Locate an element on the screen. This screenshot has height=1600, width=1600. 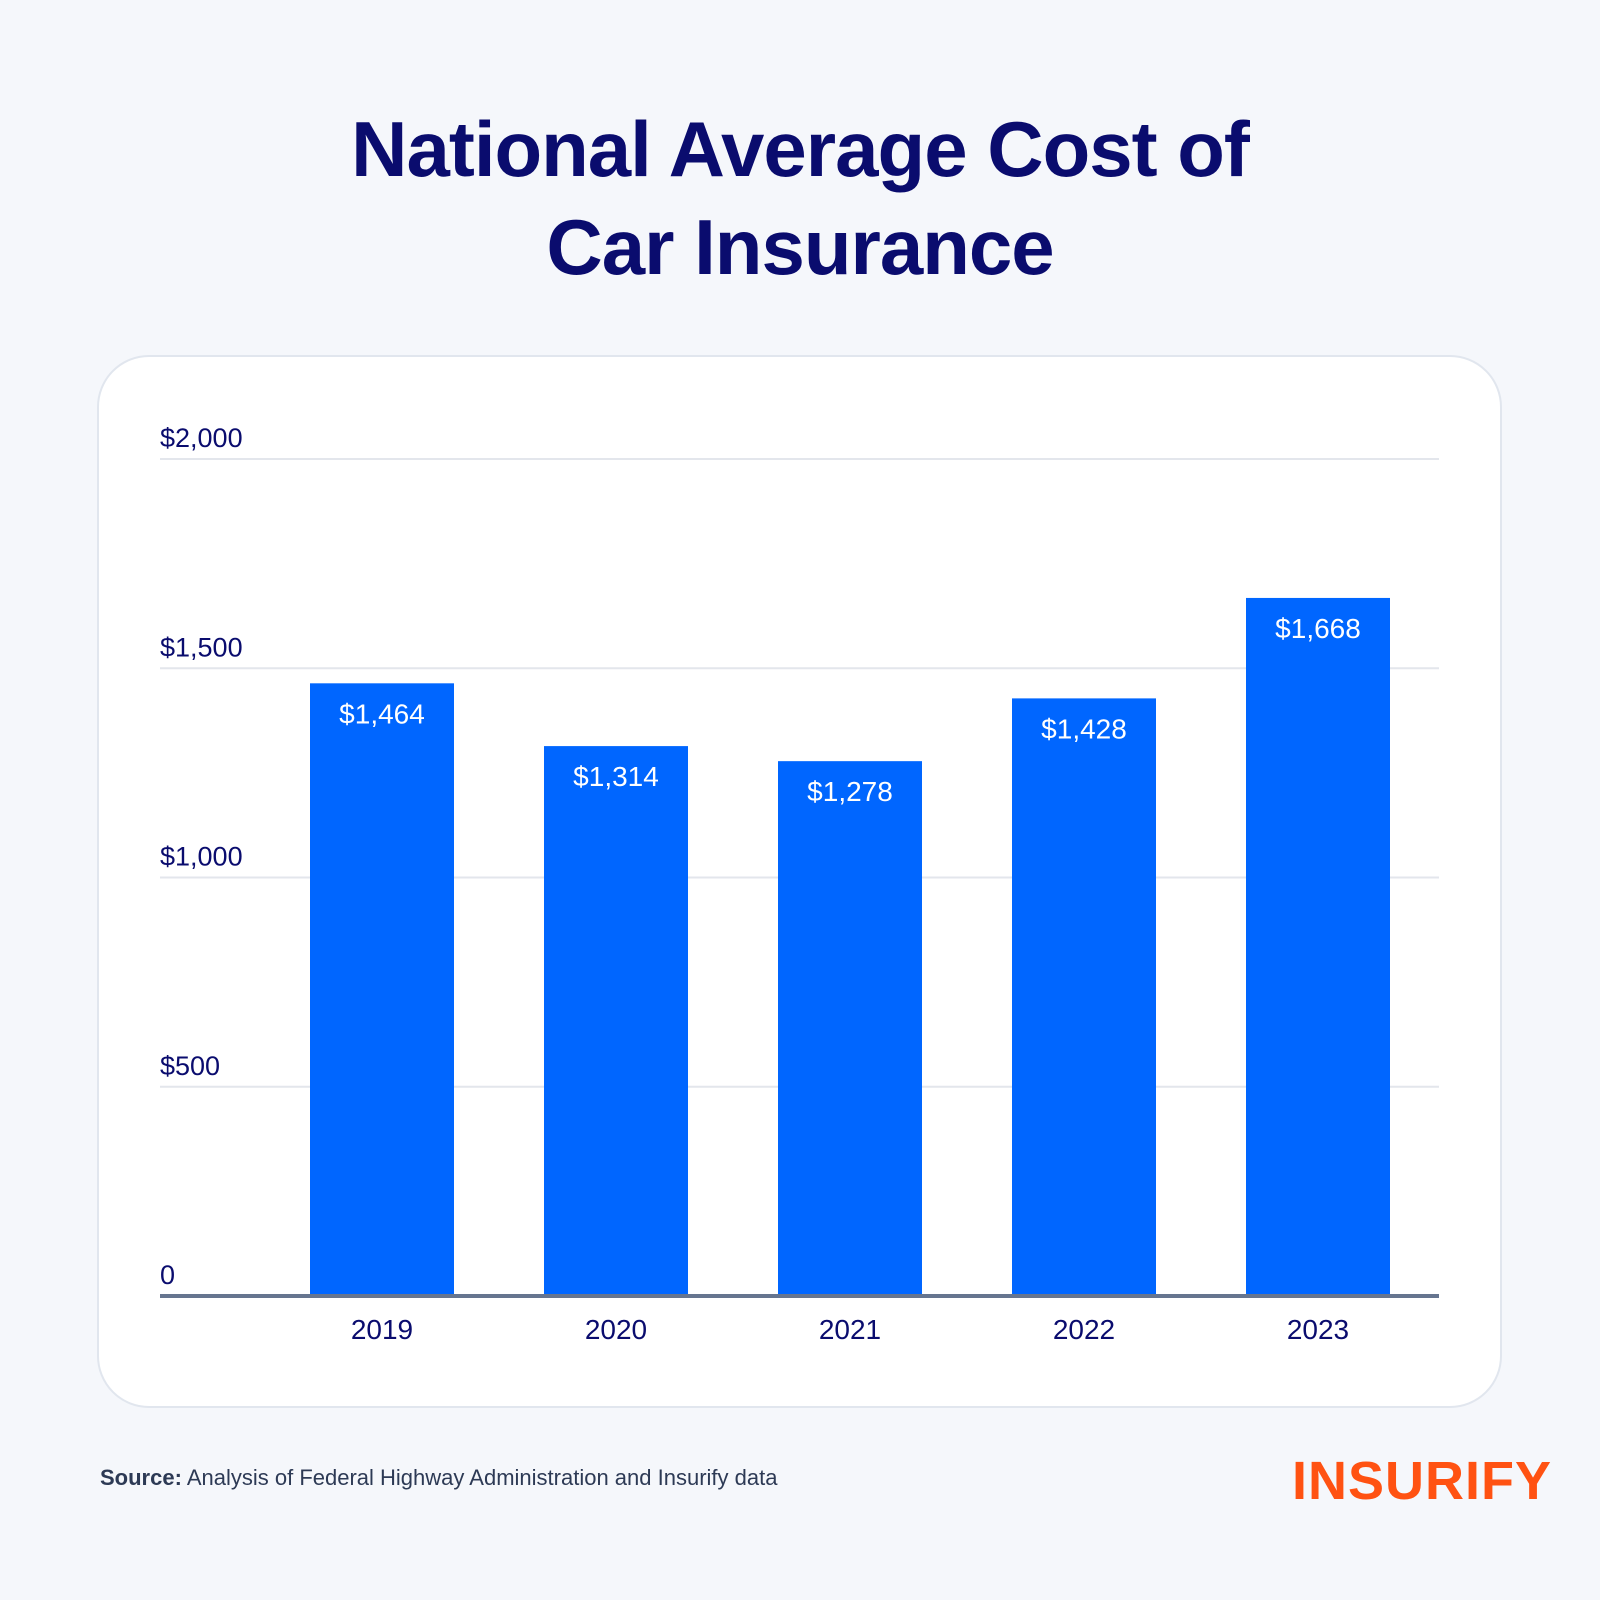
insurify-logo: INSURIFY is located at coordinates (1422, 1481).